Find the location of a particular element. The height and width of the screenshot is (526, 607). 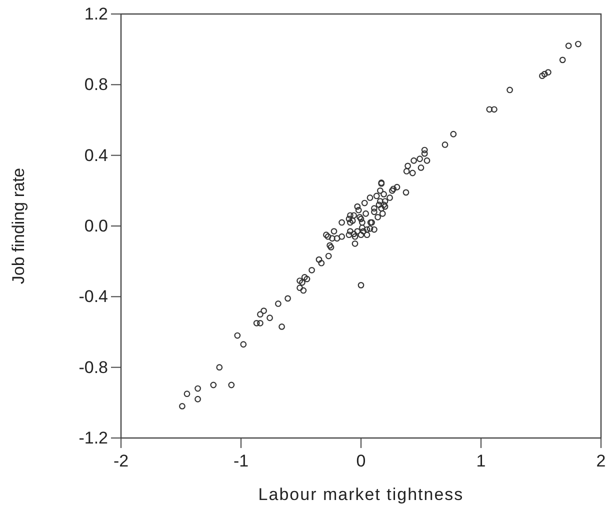

x-tick-label: 2 is located at coordinates (601, 460).